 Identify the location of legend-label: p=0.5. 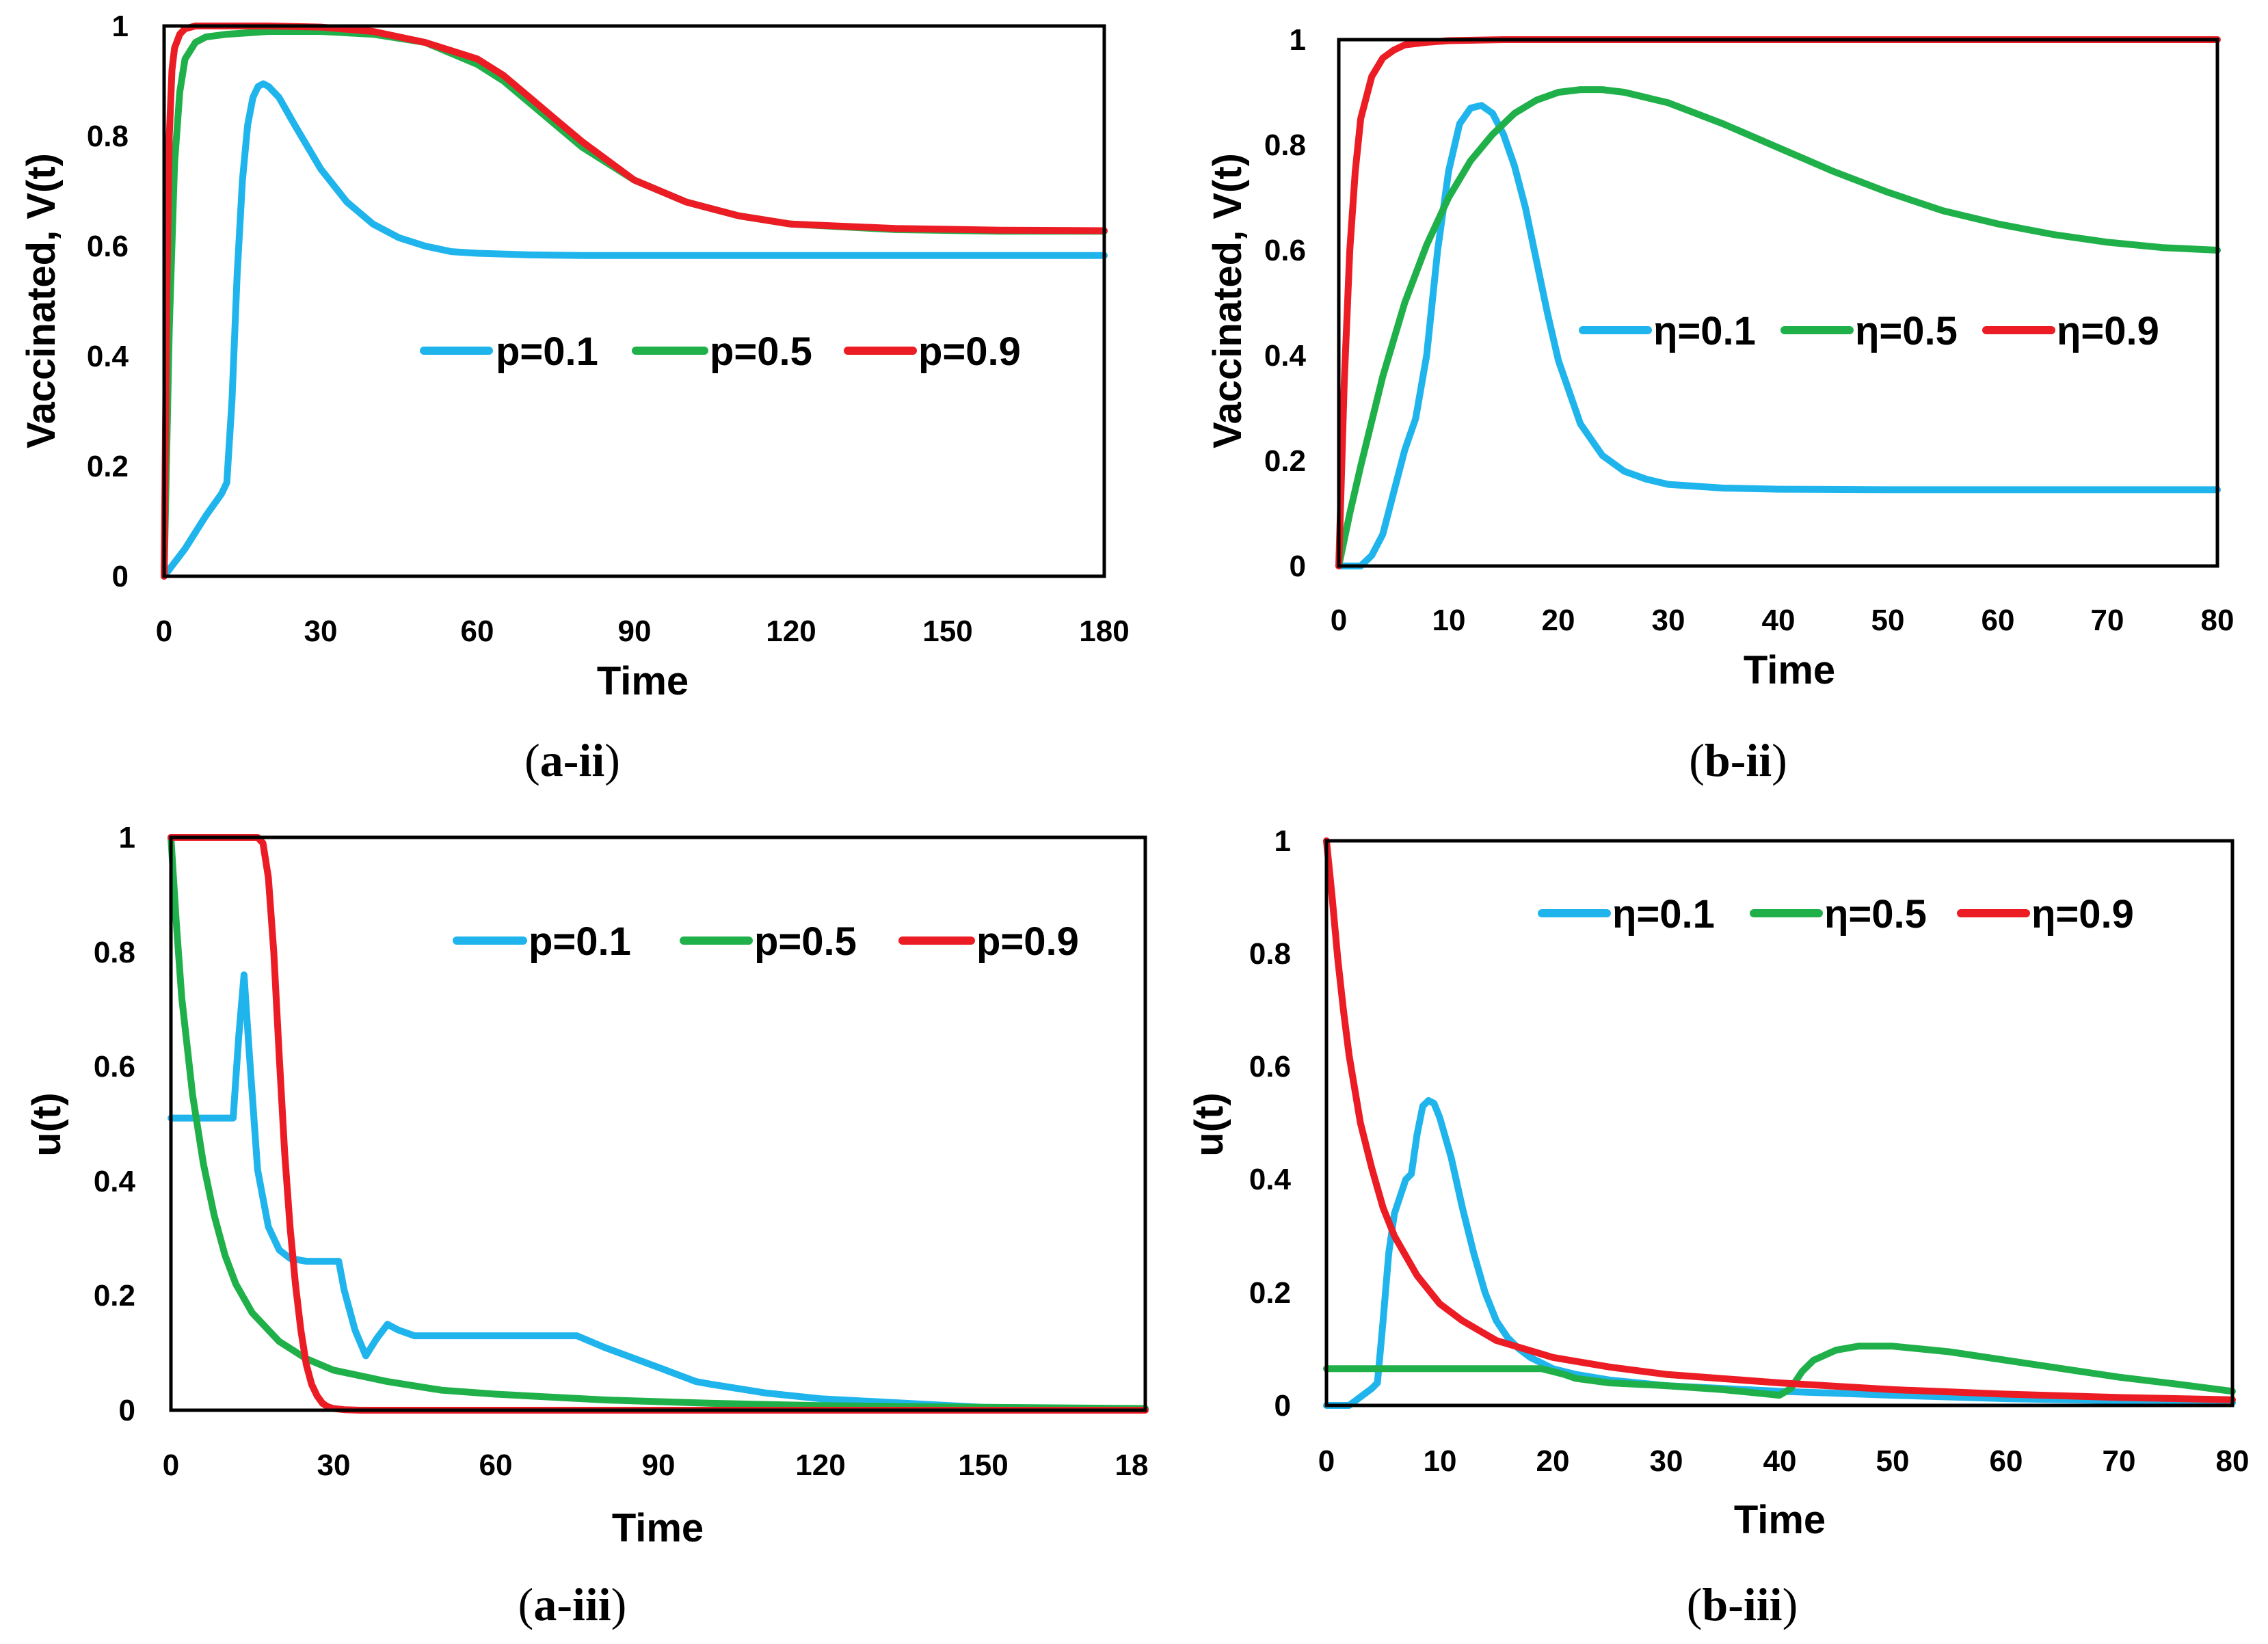
(761, 351).